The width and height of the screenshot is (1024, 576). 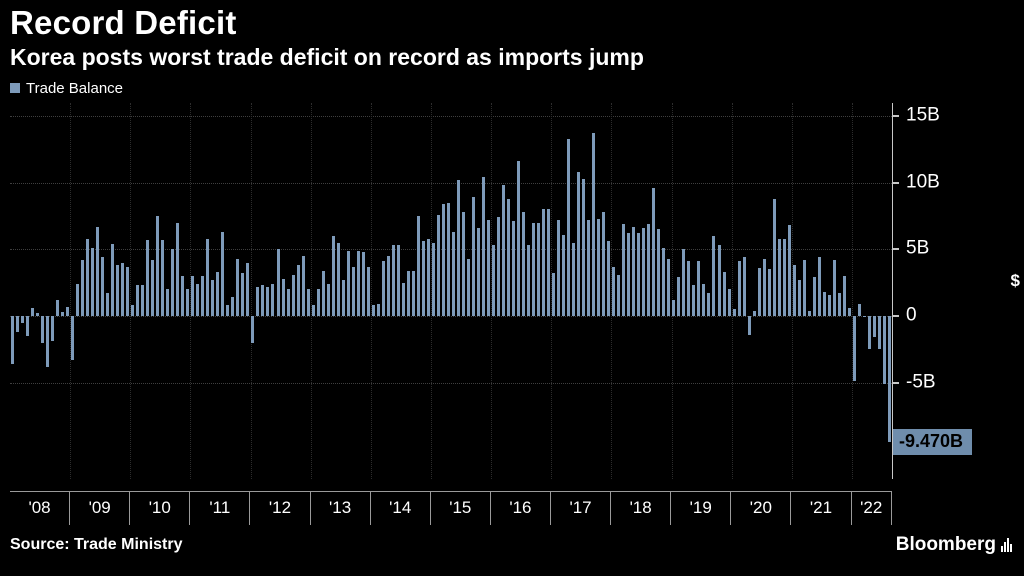 I want to click on y-axis-label: 10B, so click(x=923, y=182).